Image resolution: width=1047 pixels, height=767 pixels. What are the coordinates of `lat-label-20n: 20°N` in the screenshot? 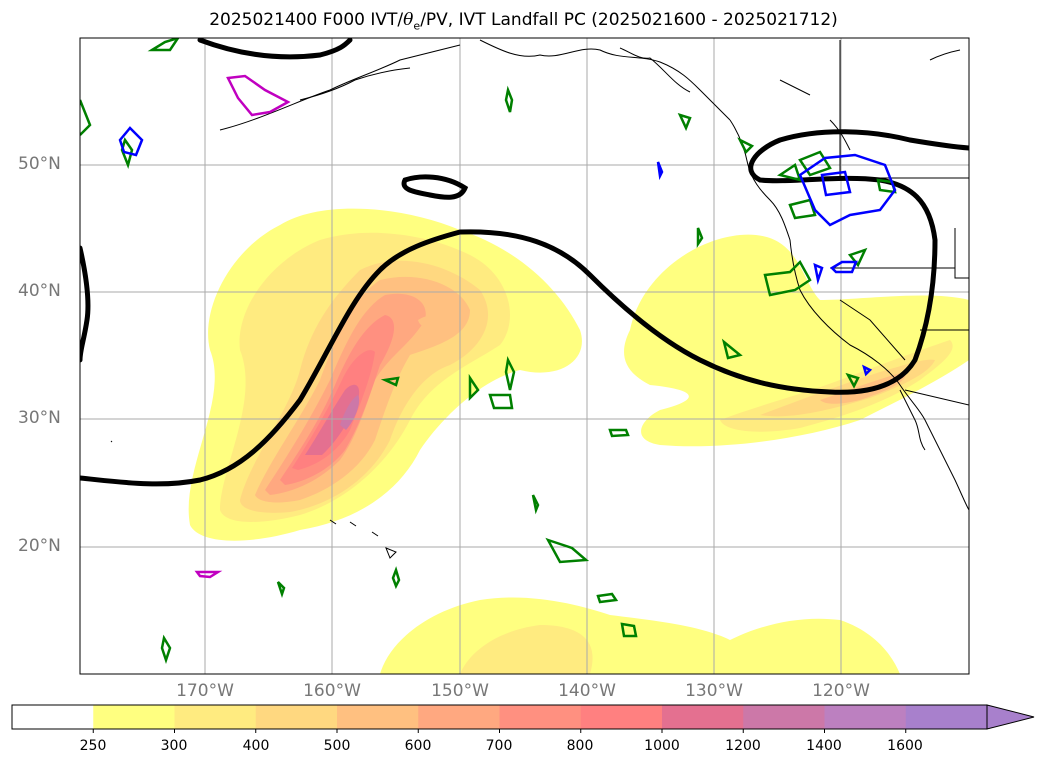 It's located at (39, 546).